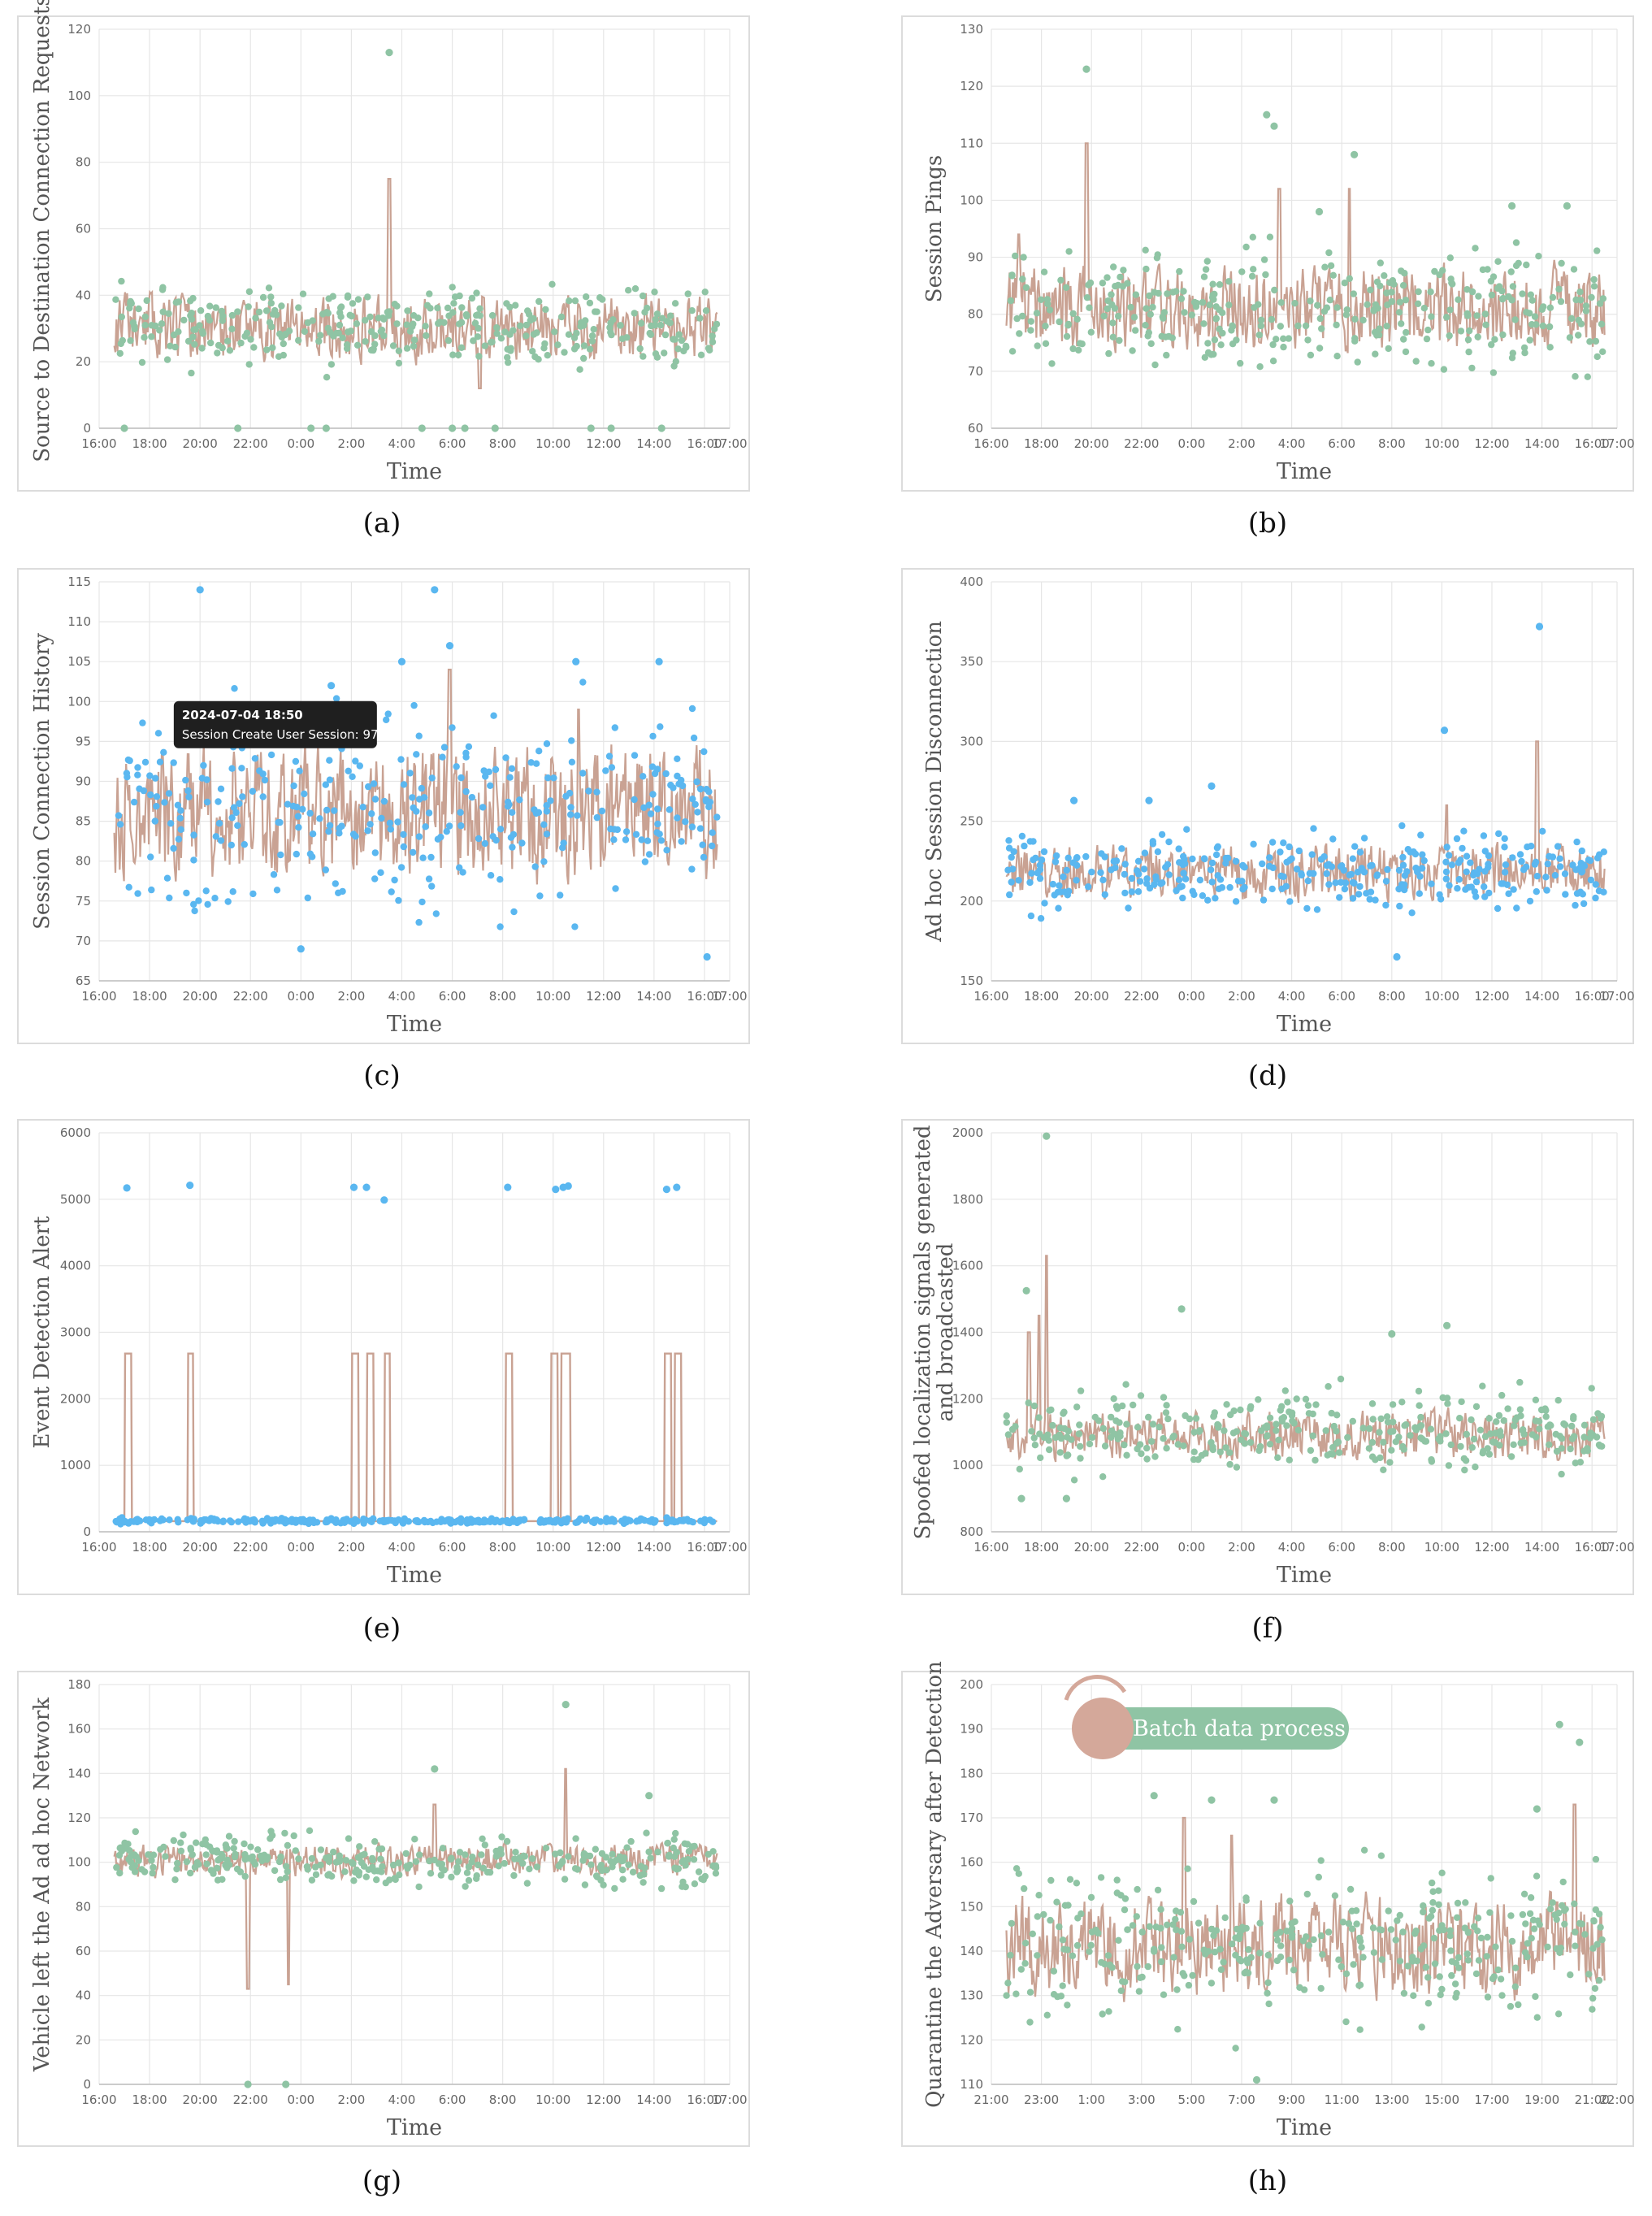 Image resolution: width=1652 pixels, height=2216 pixels. I want to click on x-tick-label: 8:00, so click(503, 2099).